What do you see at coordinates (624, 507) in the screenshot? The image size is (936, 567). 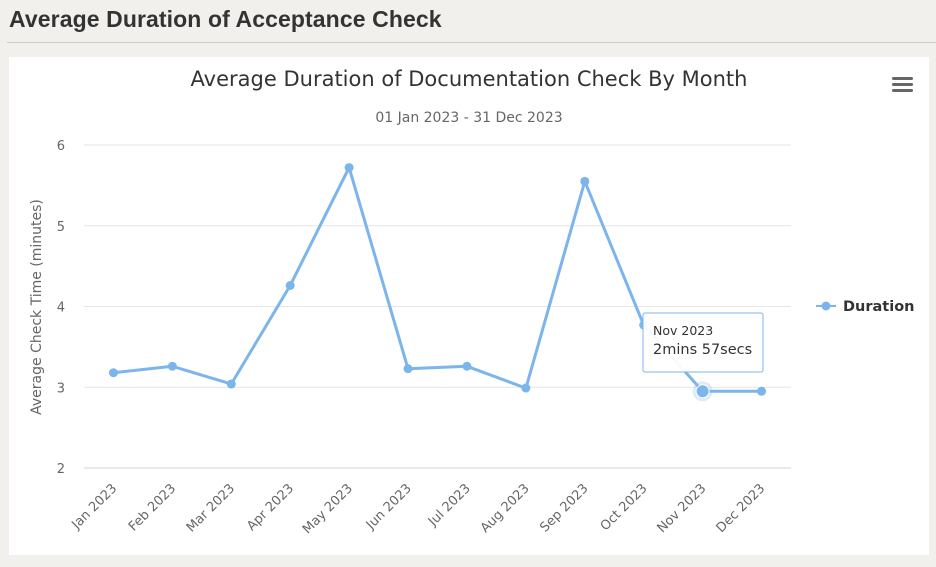 I see `x-tick-label: Oct 2023` at bounding box center [624, 507].